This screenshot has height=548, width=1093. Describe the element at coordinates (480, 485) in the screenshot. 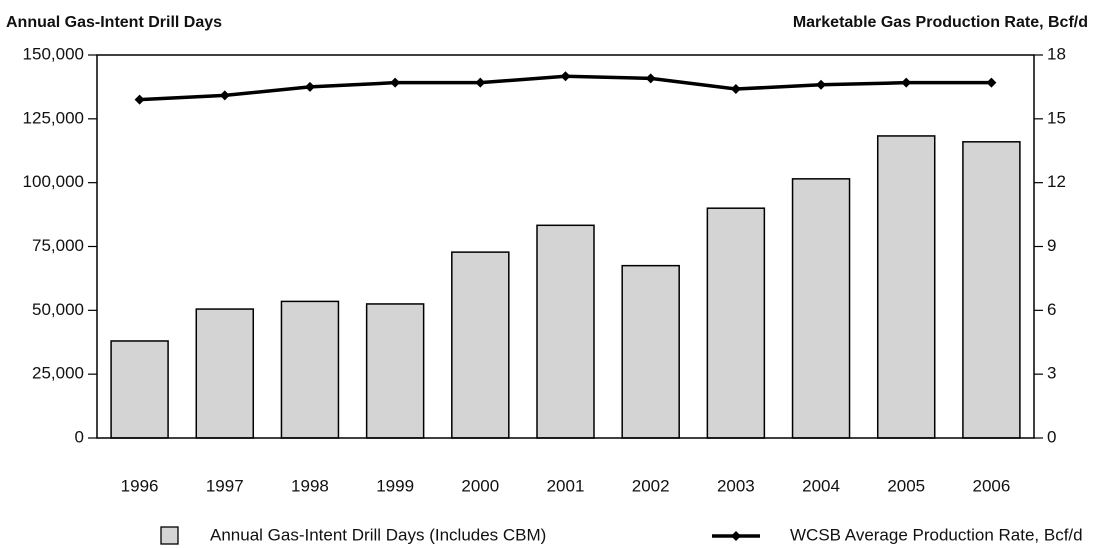

I see `x-tick-label: 2000` at that location.